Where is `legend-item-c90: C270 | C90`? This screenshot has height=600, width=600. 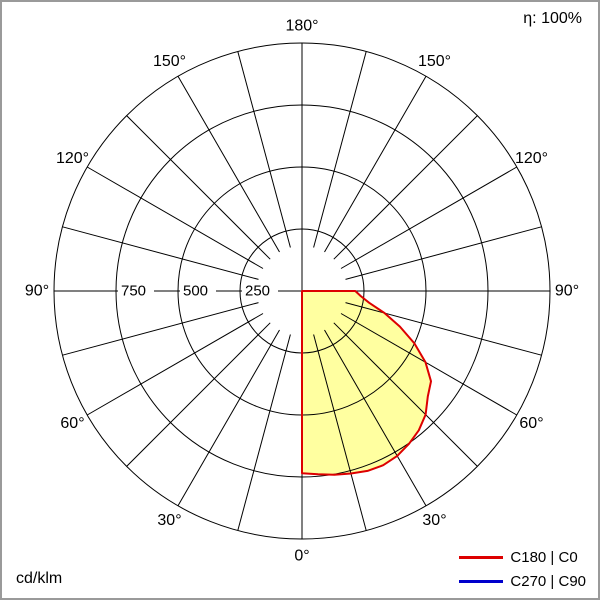 legend-item-c90: C270 | C90 is located at coordinates (522, 581).